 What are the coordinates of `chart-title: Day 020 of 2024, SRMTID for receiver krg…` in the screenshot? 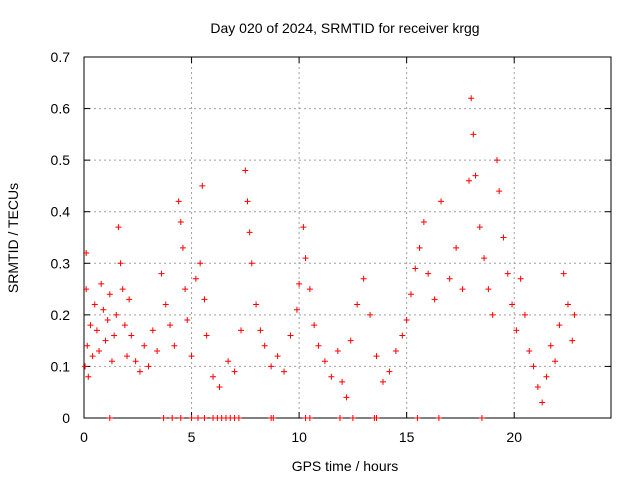 It's located at (344, 28).